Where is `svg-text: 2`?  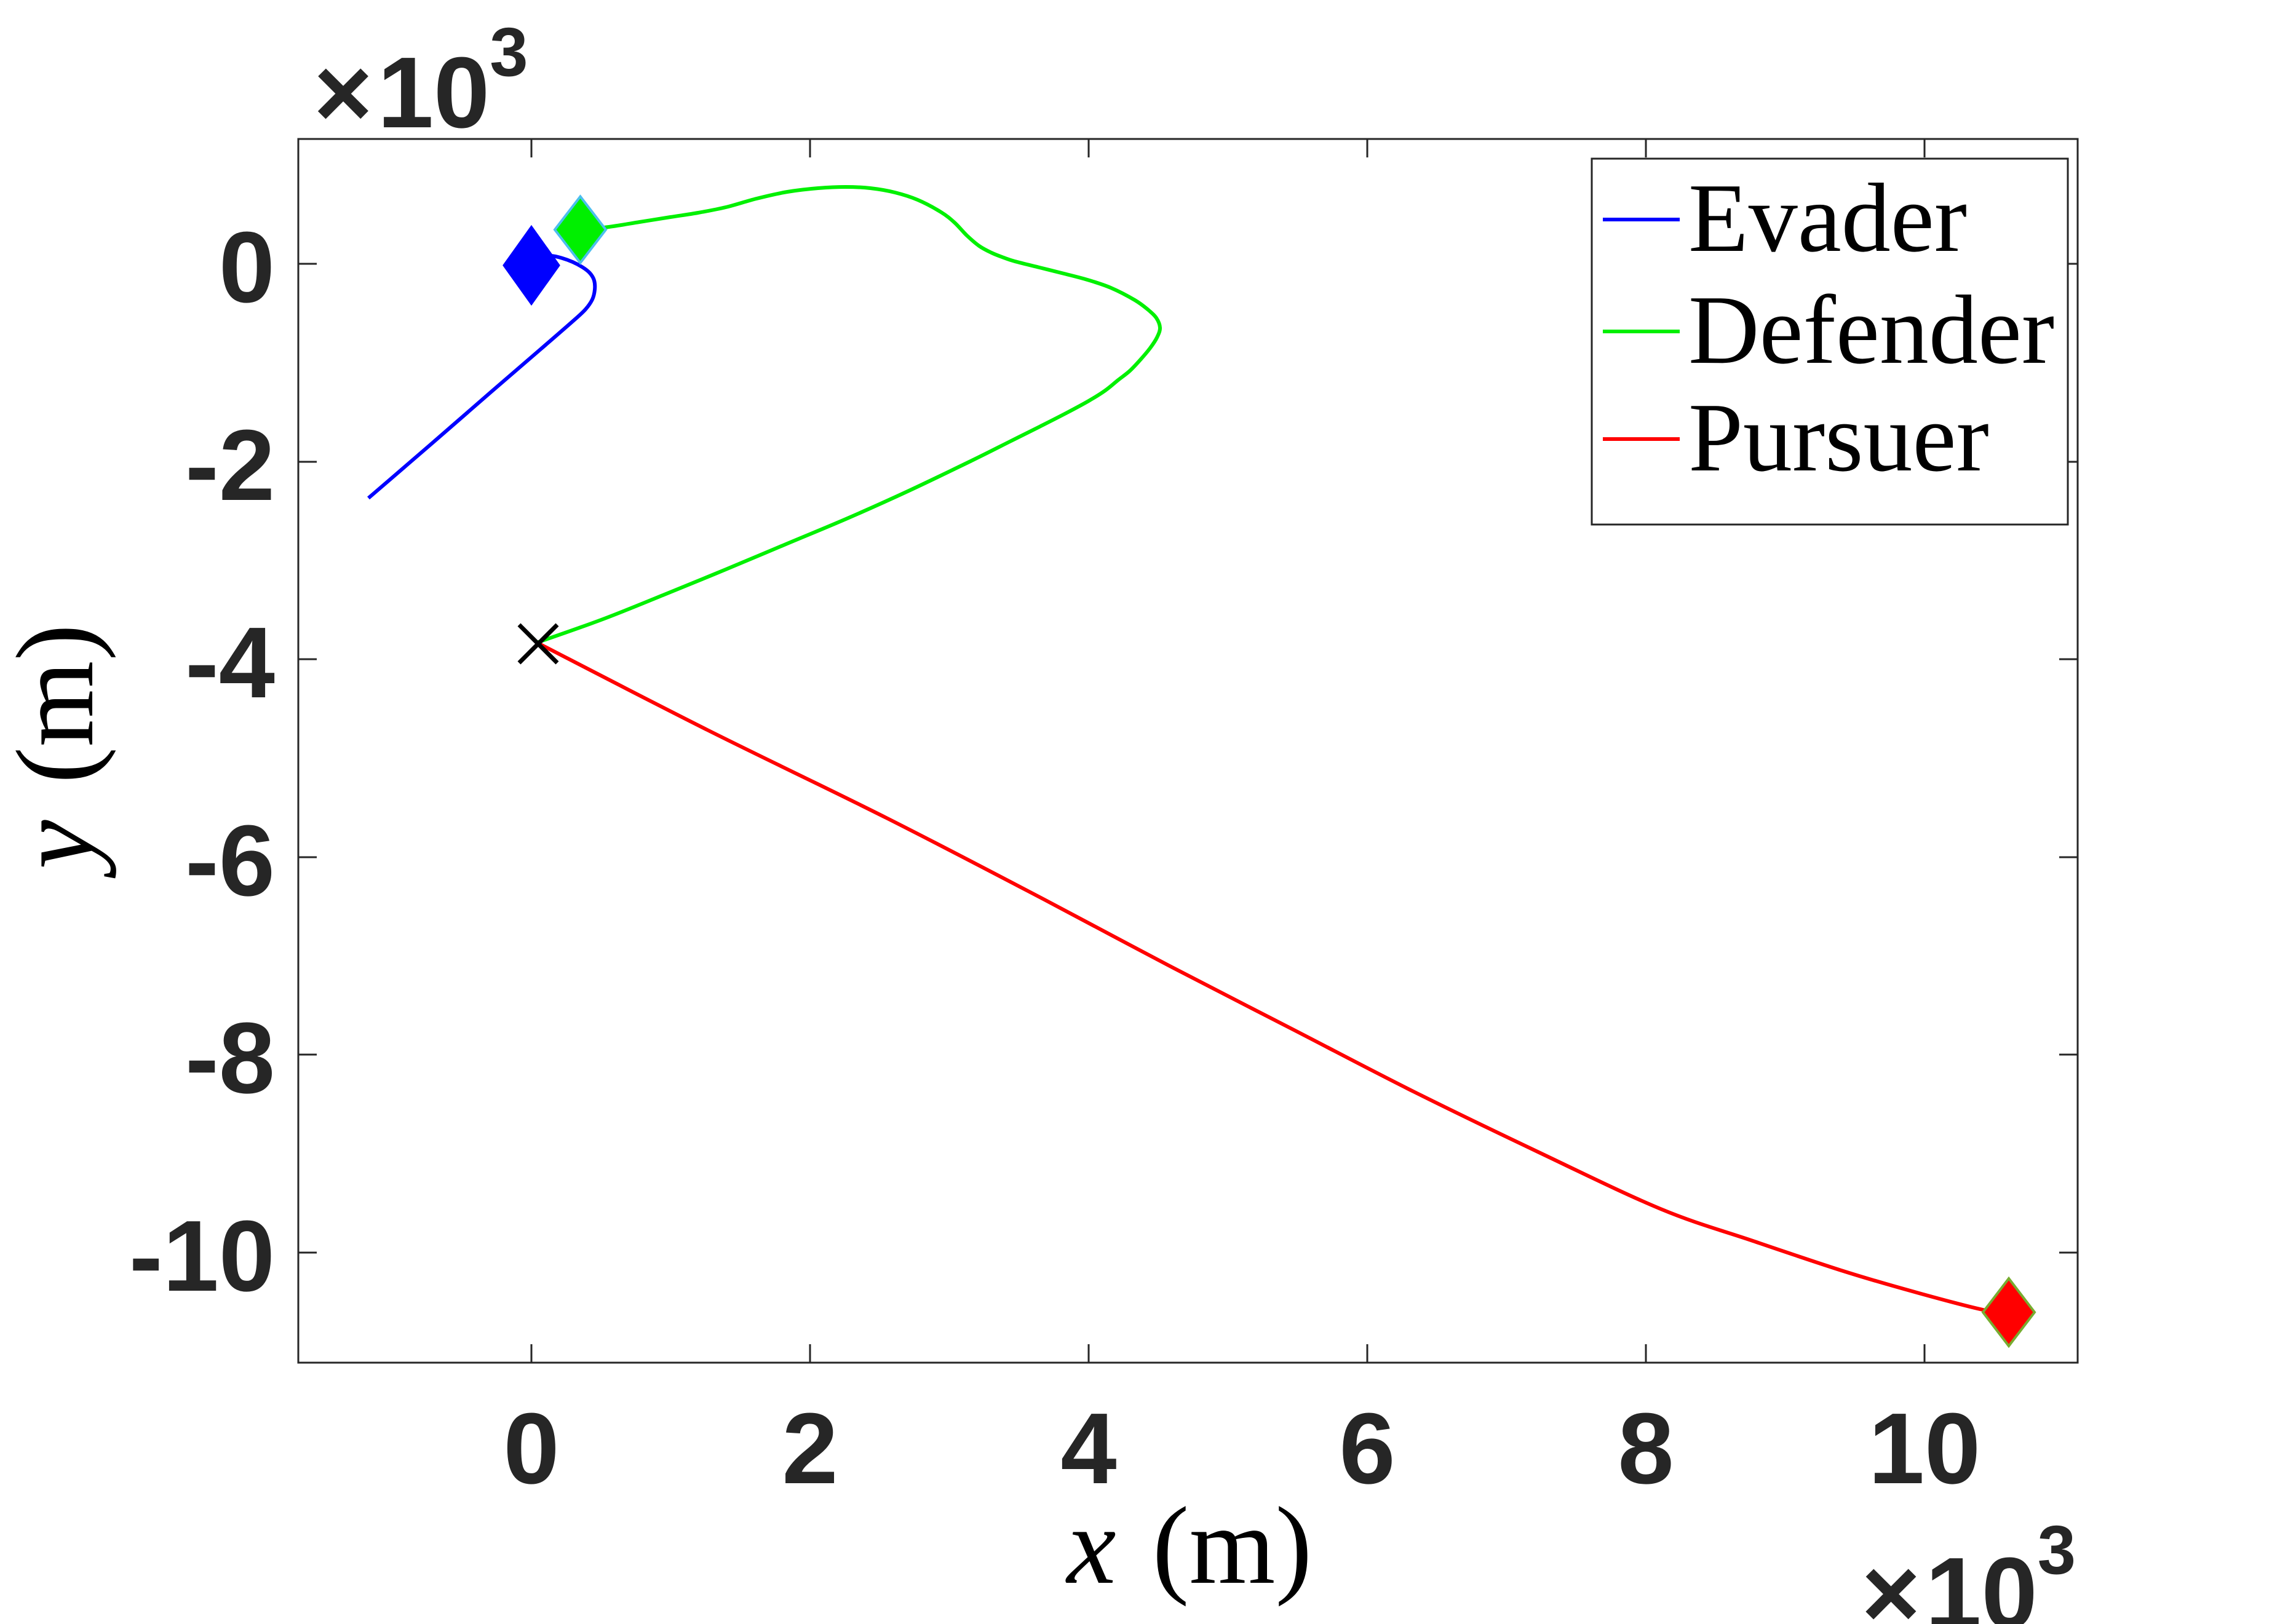 svg-text: 2 is located at coordinates (810, 1448).